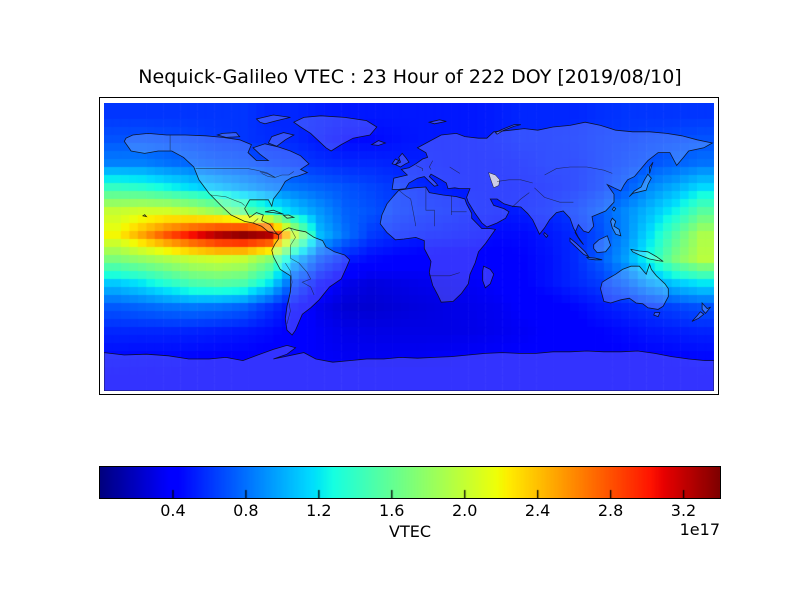 The image size is (800, 600). What do you see at coordinates (410, 531) in the screenshot?
I see `colorbar-axis-label: VTEC` at bounding box center [410, 531].